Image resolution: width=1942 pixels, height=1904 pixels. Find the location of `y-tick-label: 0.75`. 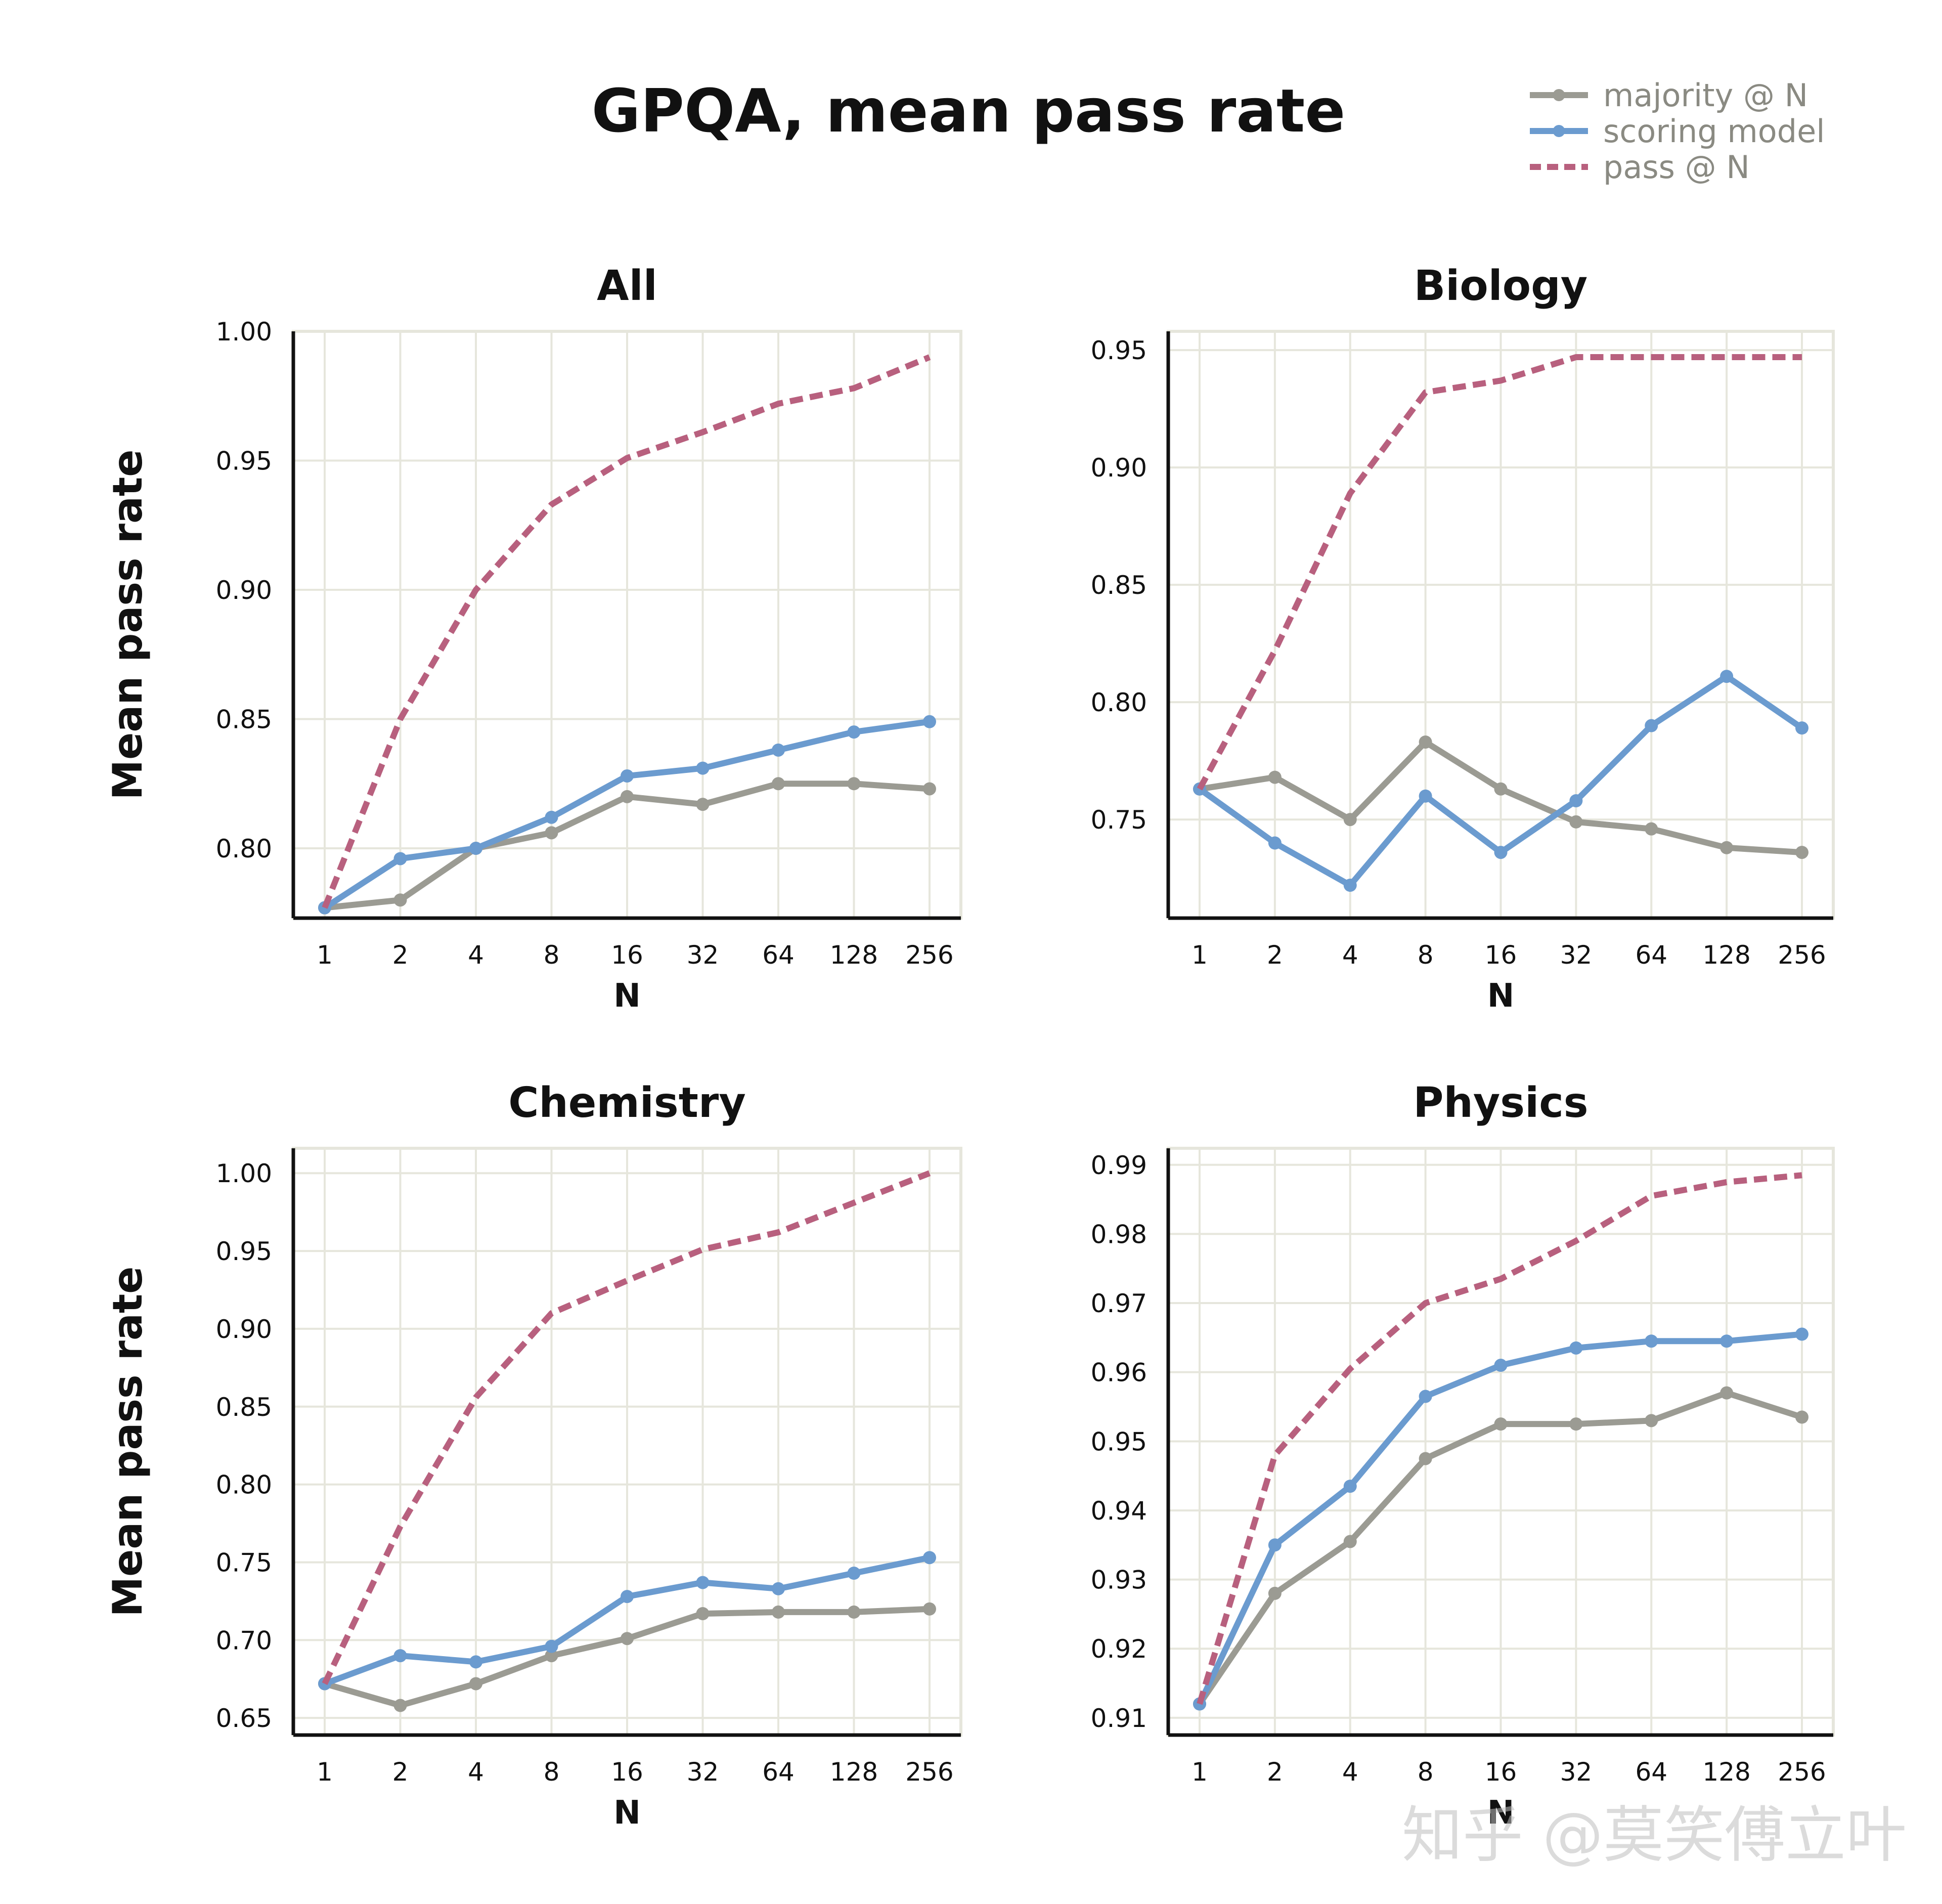

y-tick-label: 0.75 is located at coordinates (244, 1563).